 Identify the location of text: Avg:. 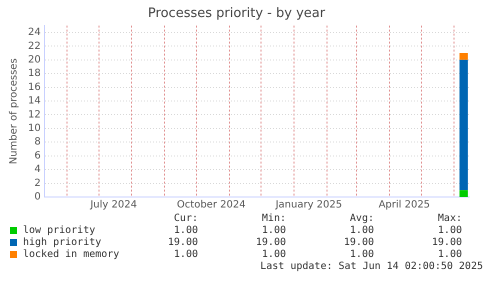
(361, 219).